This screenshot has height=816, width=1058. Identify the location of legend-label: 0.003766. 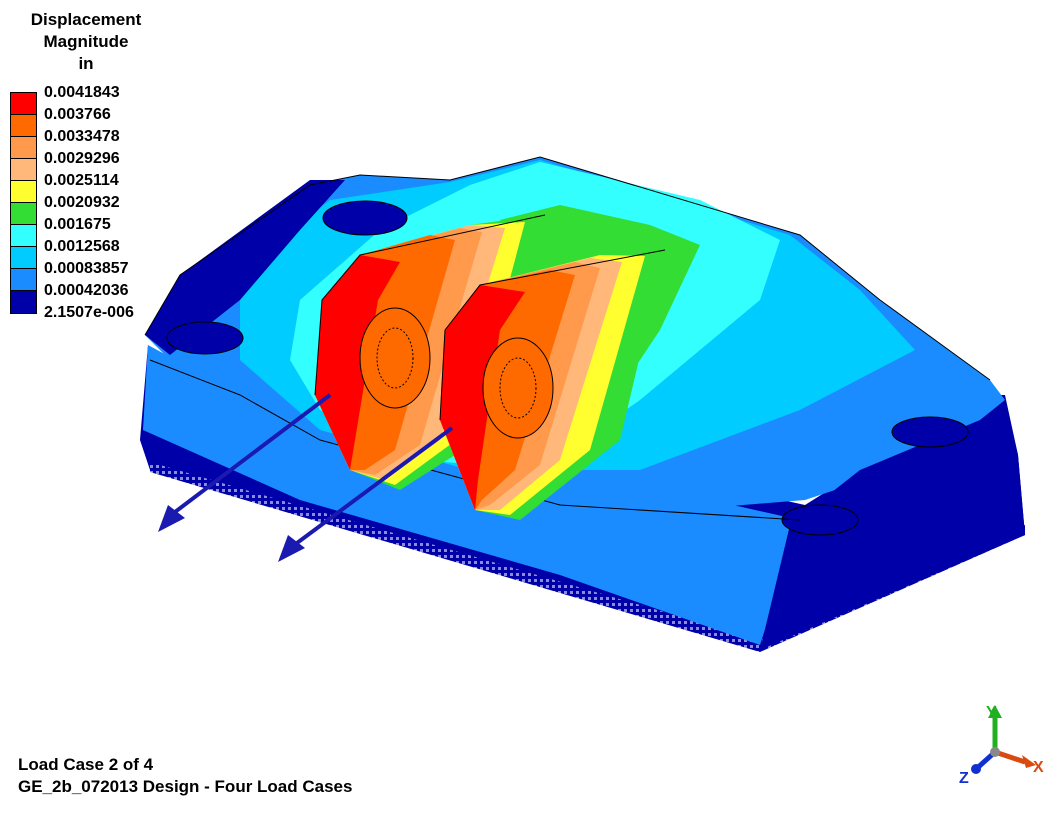
(77, 114).